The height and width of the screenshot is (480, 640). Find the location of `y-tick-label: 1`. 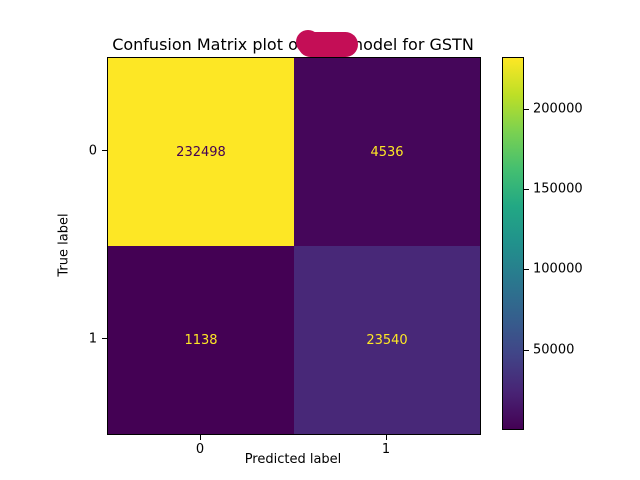

y-tick-label: 1 is located at coordinates (92, 339).